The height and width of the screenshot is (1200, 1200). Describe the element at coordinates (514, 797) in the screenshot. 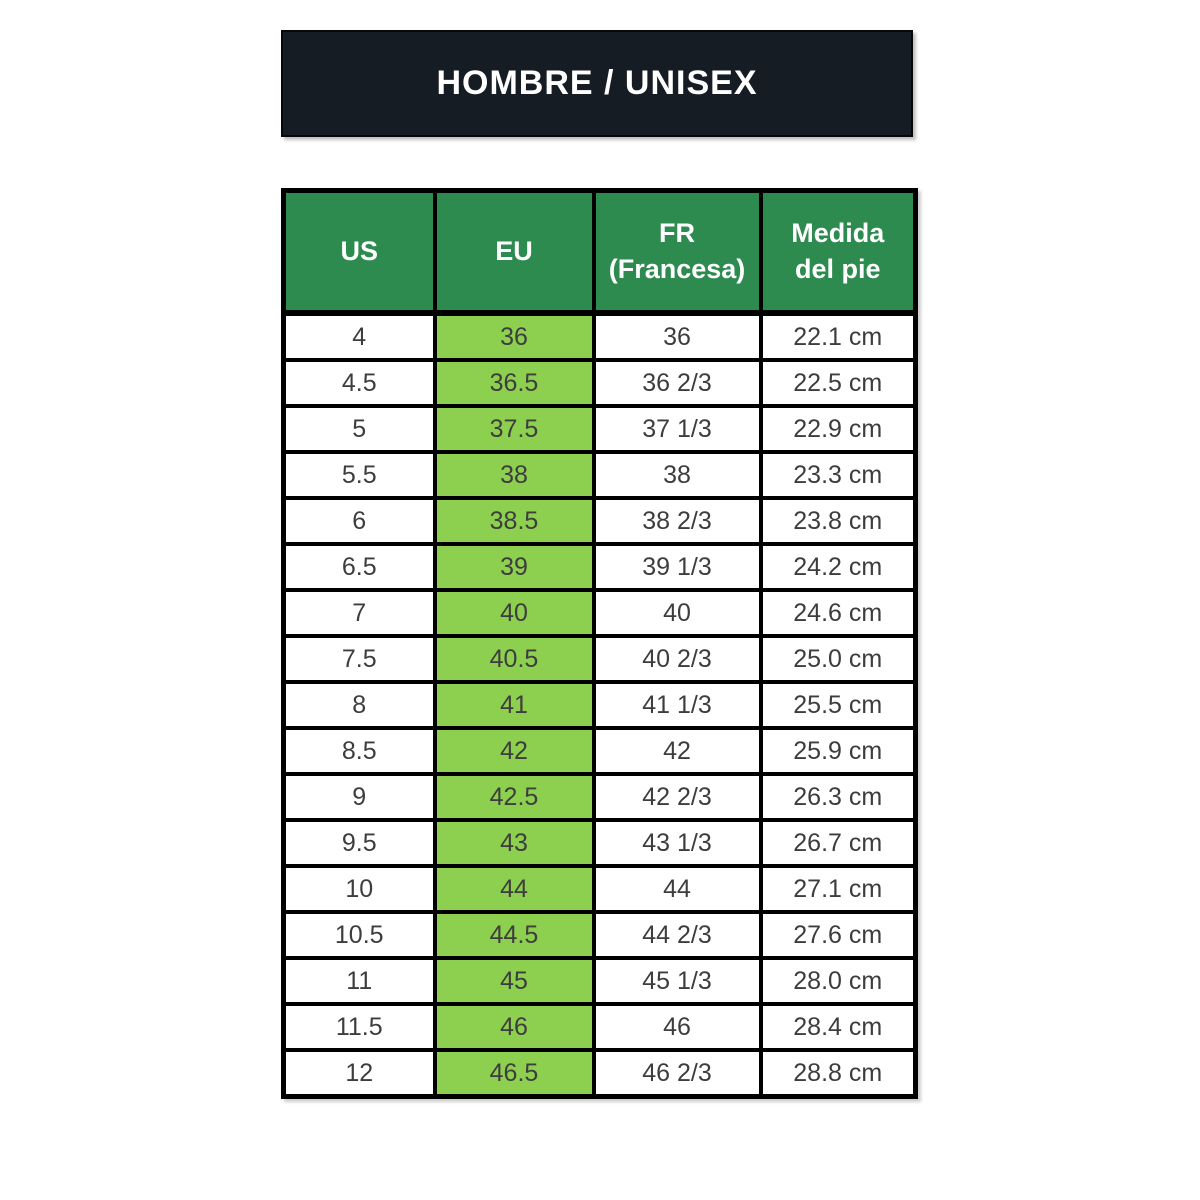

I see `cell-eu-size: 42.5` at that location.